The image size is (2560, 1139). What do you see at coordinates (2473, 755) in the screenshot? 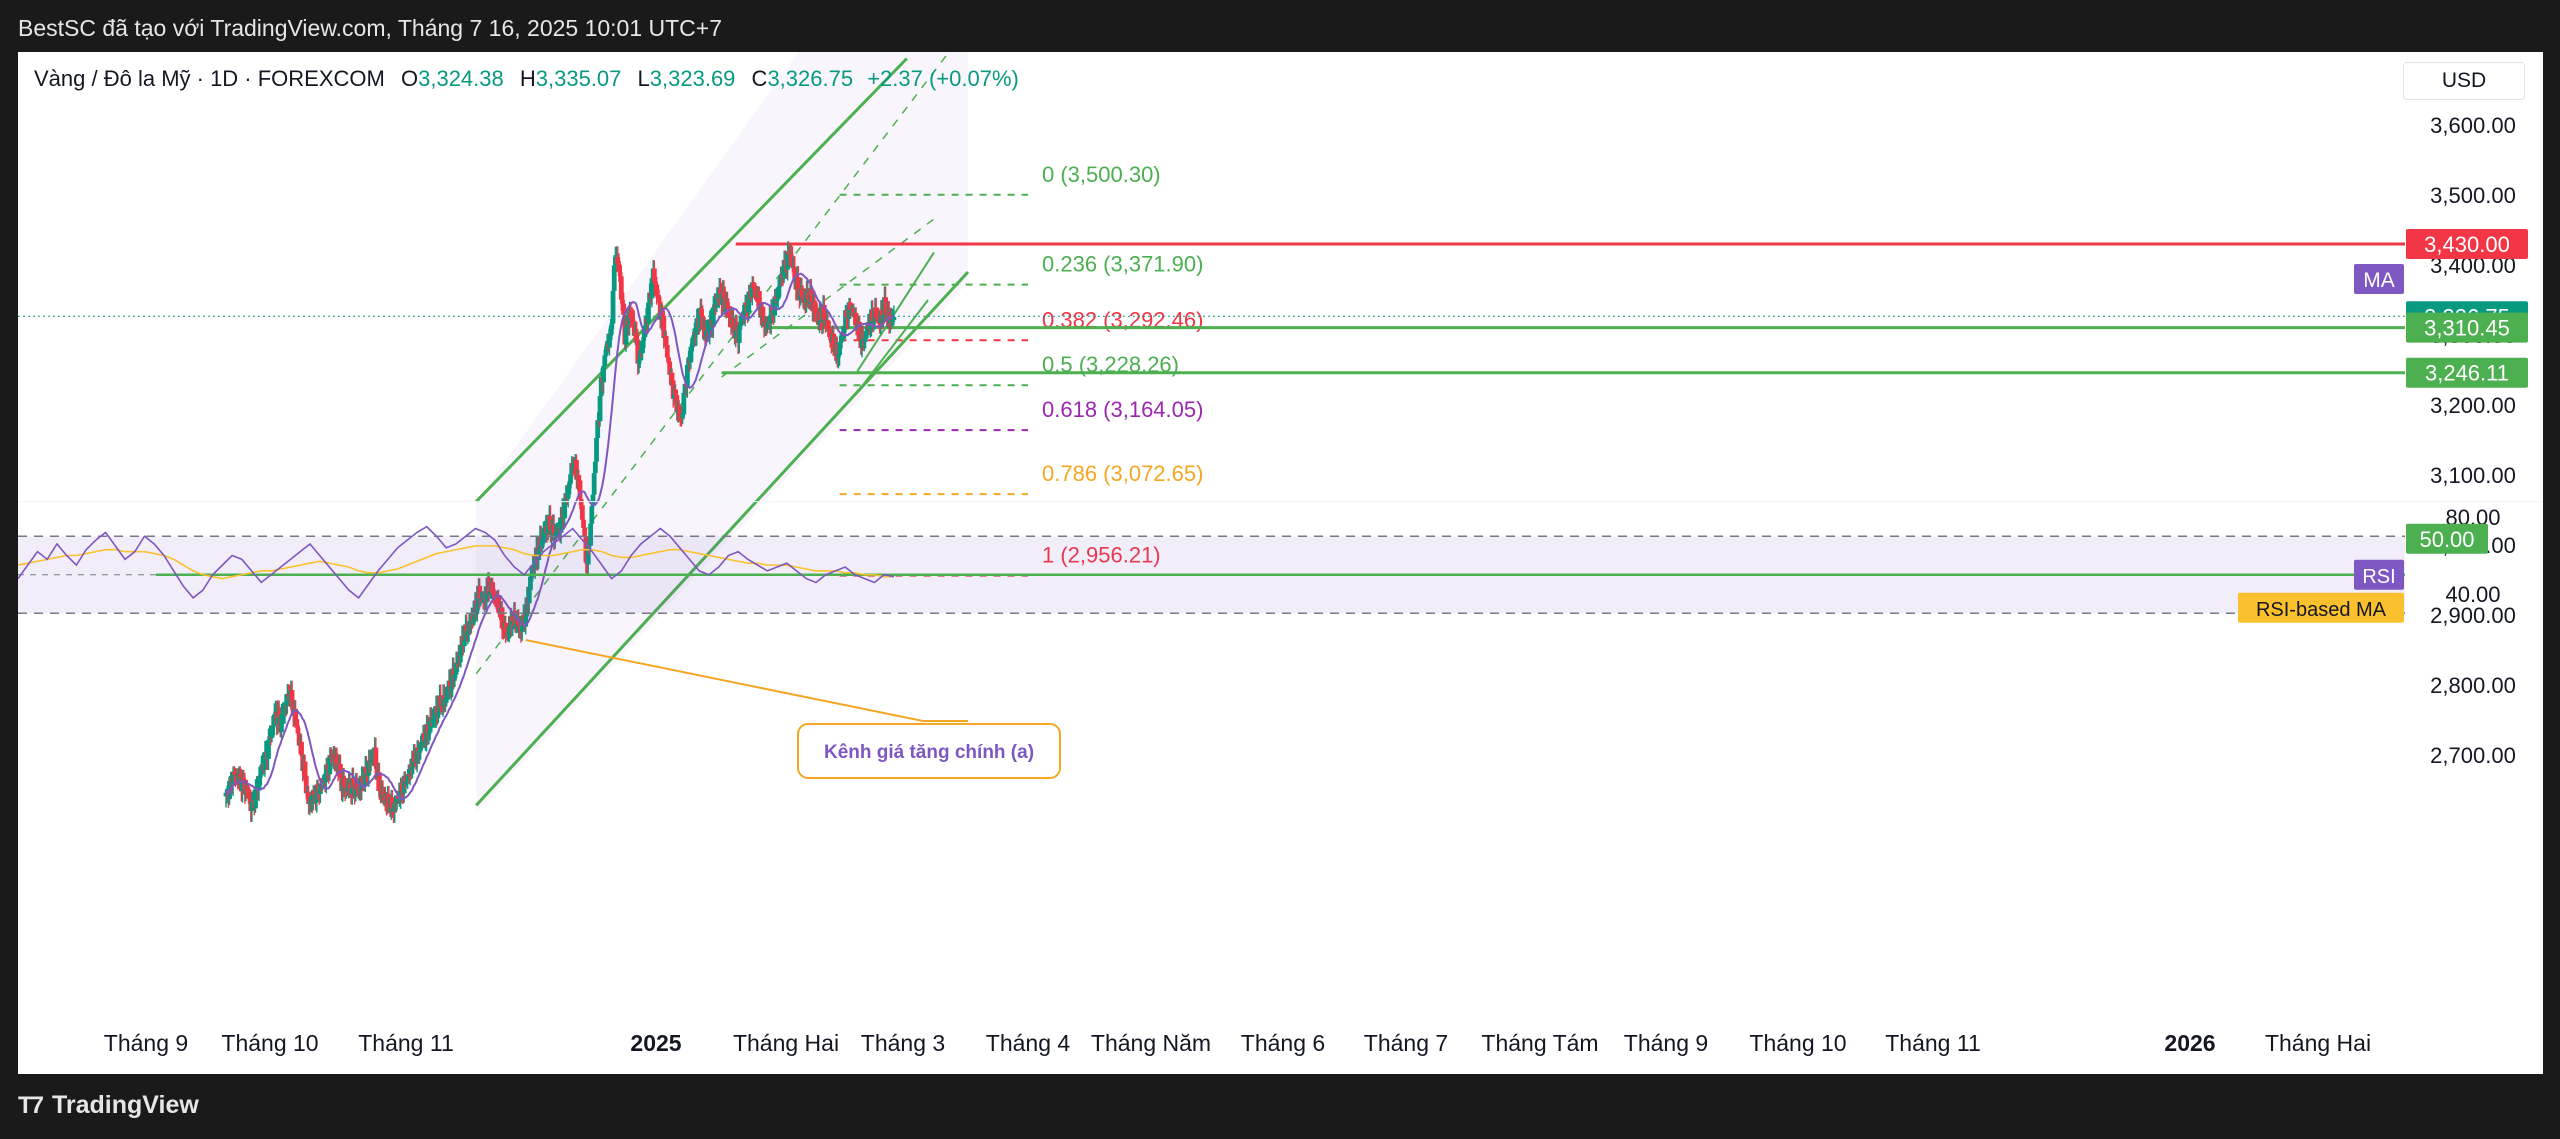
I see `price-tick-label: 2,700.00` at bounding box center [2473, 755].